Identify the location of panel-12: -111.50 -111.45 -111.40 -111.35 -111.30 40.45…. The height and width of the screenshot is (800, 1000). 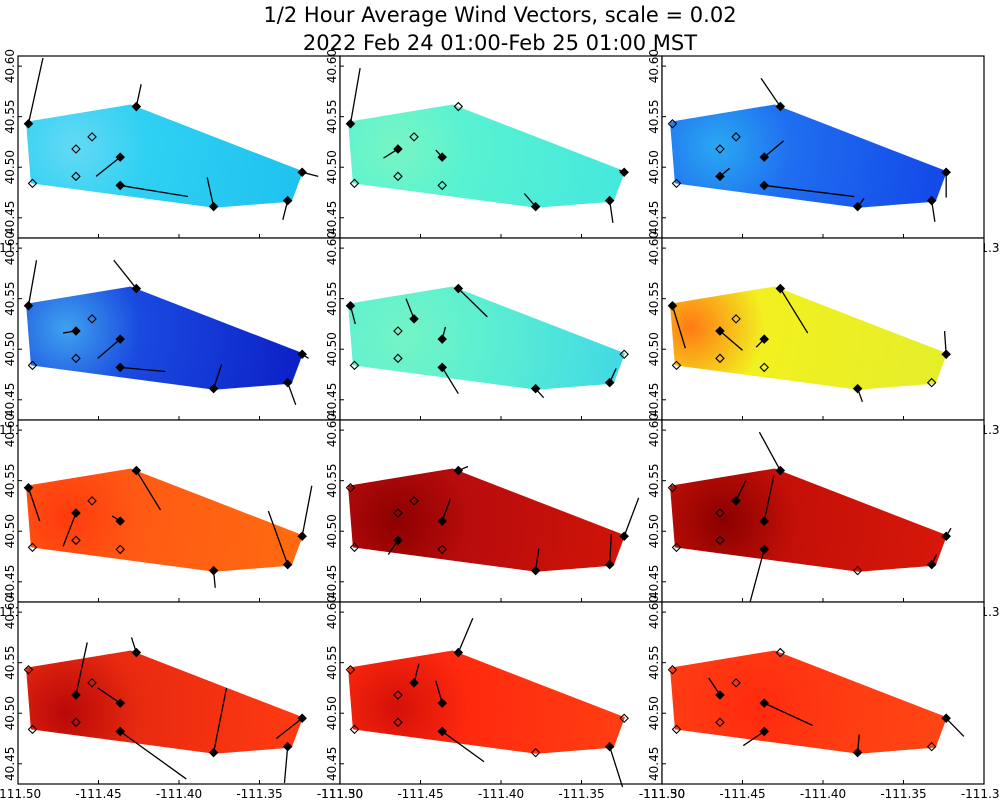
(819, 697).